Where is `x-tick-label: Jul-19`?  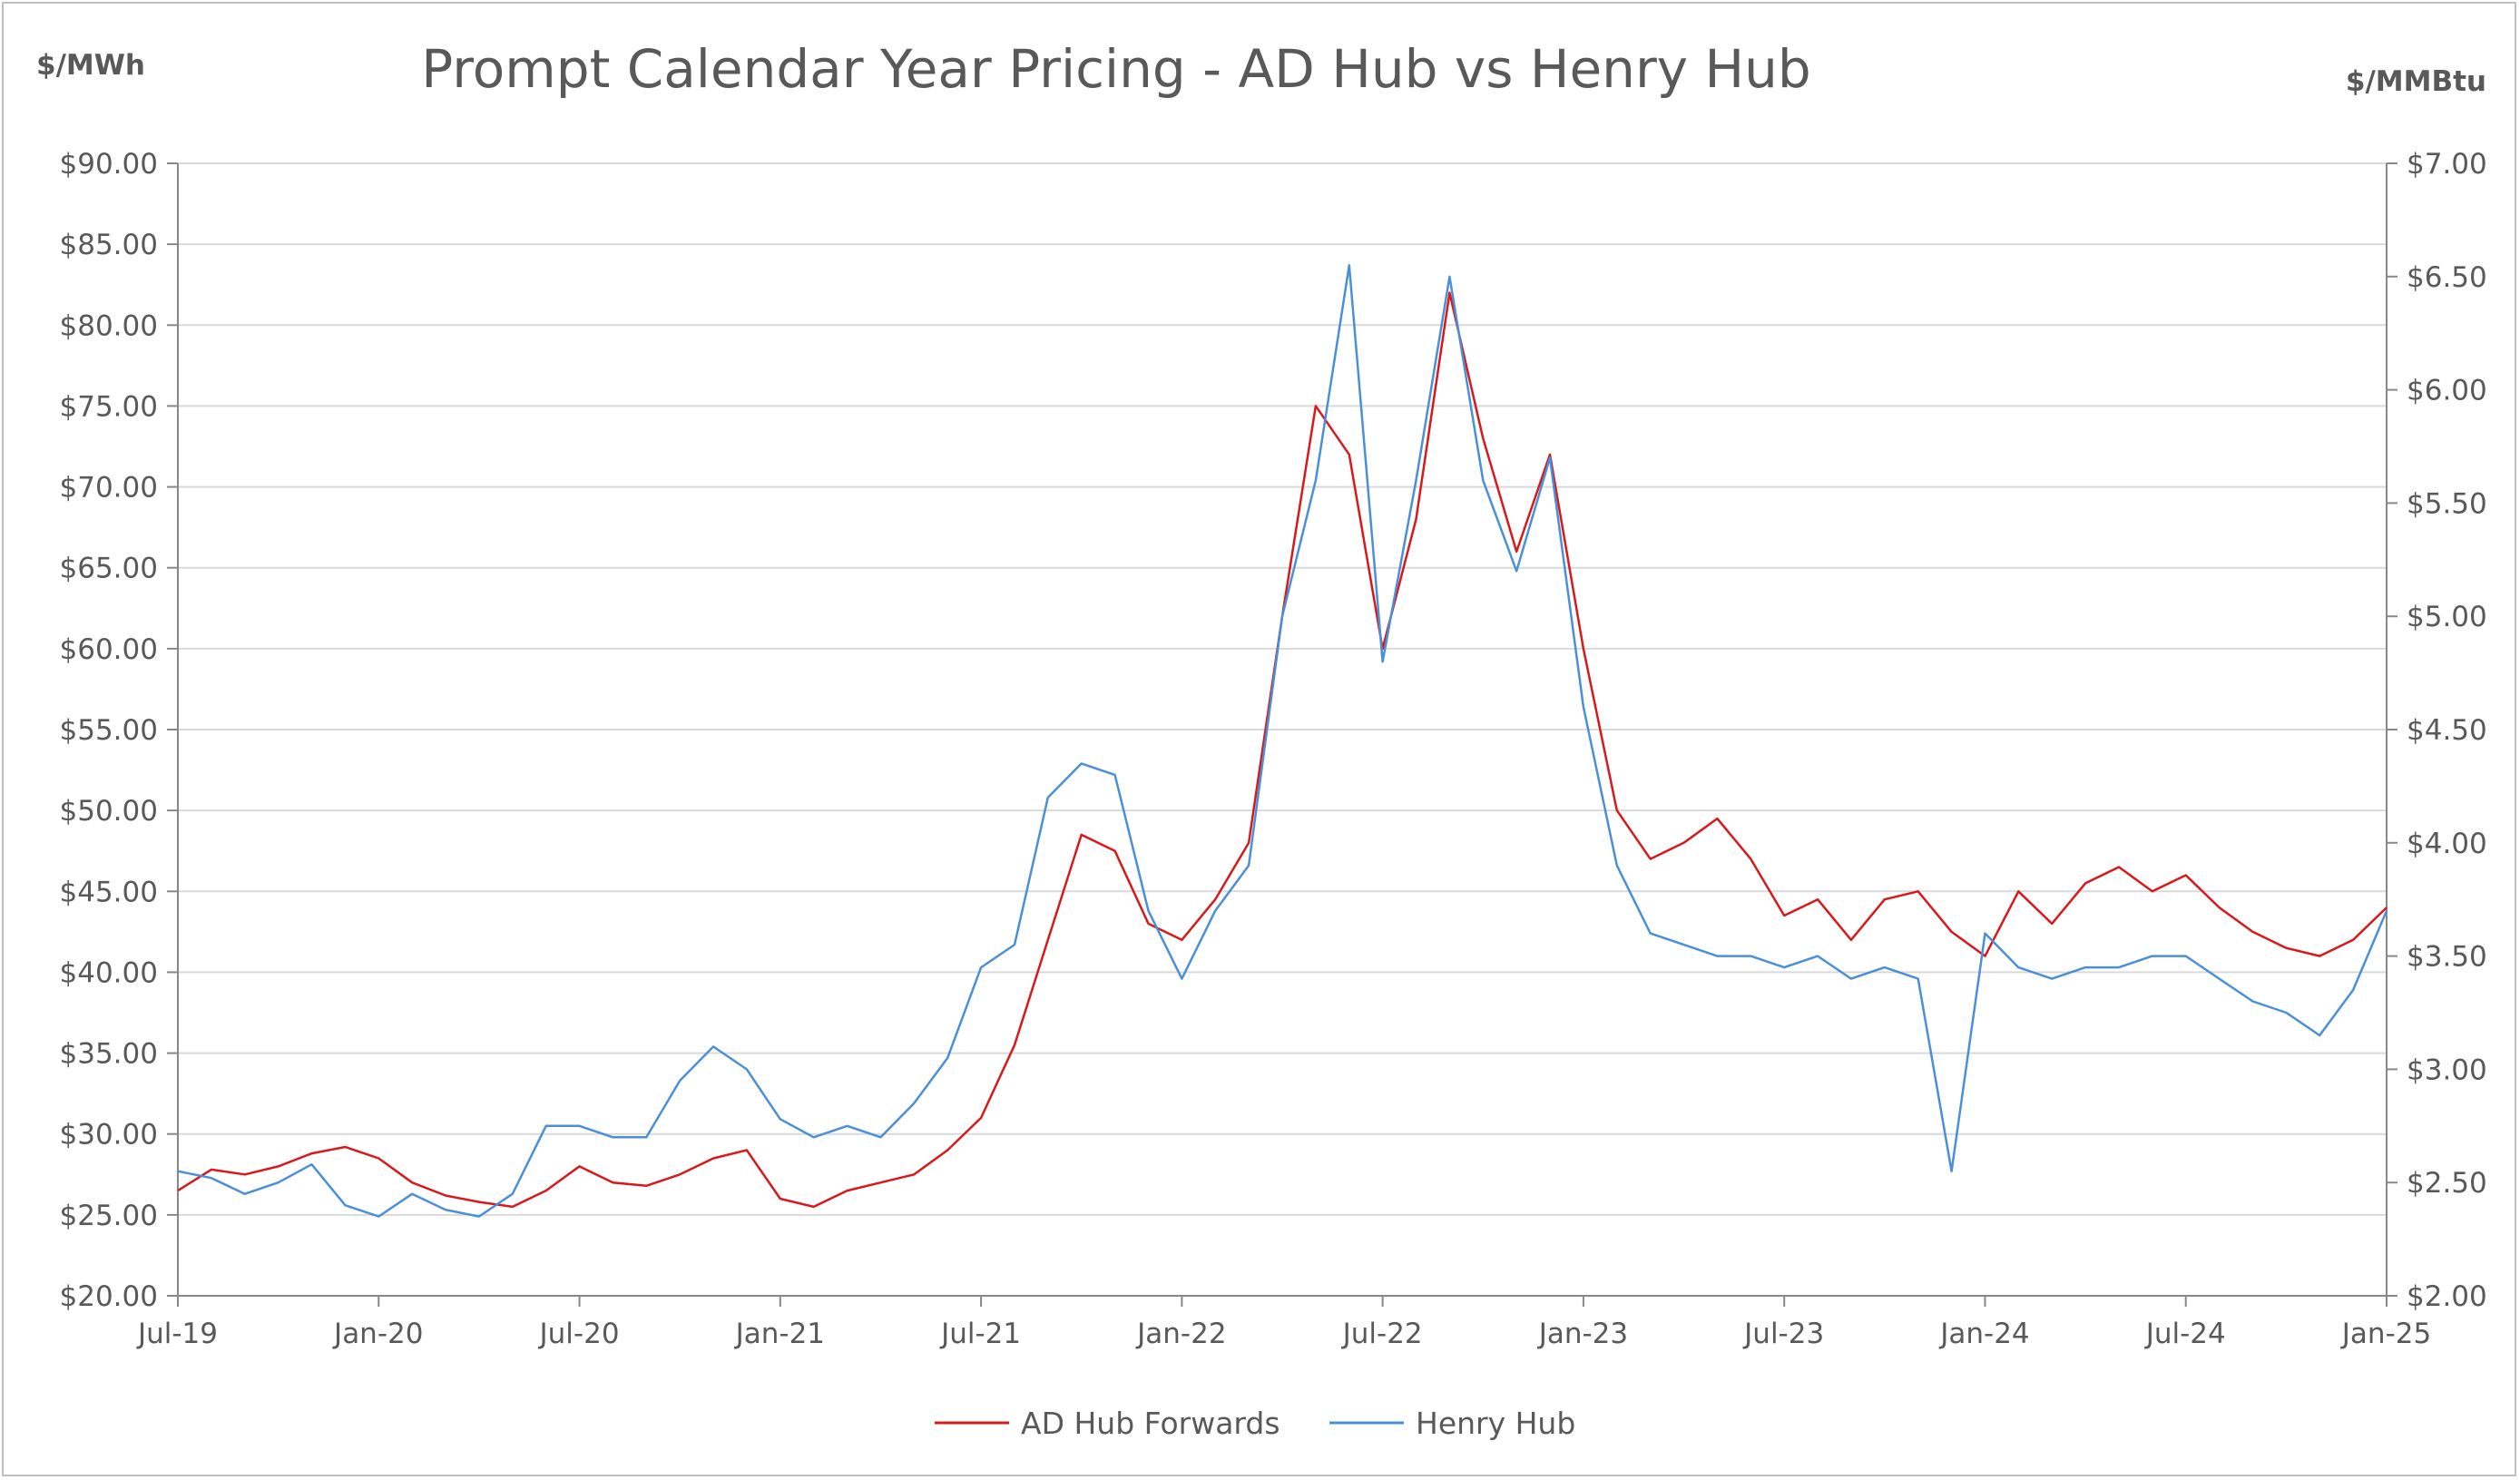
x-tick-label: Jul-19 is located at coordinates (177, 1334).